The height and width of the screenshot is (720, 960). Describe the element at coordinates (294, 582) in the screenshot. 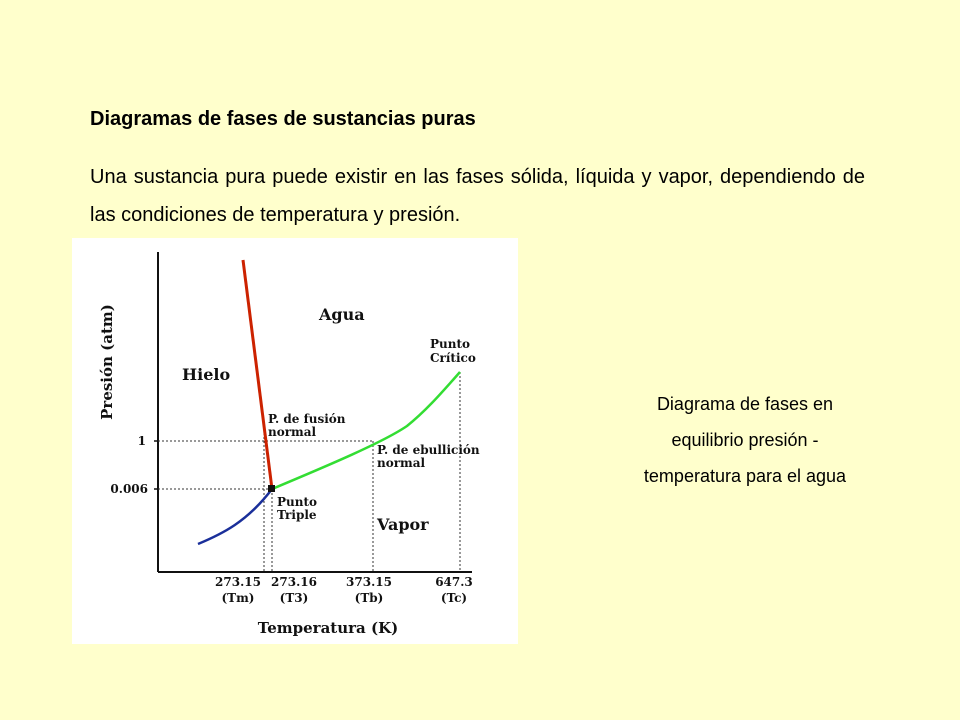

I see `x-tick-label-t3: 273.16` at that location.